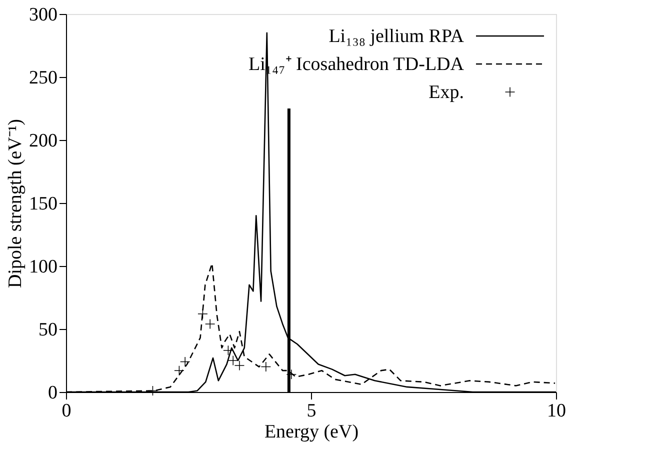 The height and width of the screenshot is (470, 649). Describe the element at coordinates (556, 411) in the screenshot. I see `x-tick-label: 10` at that location.